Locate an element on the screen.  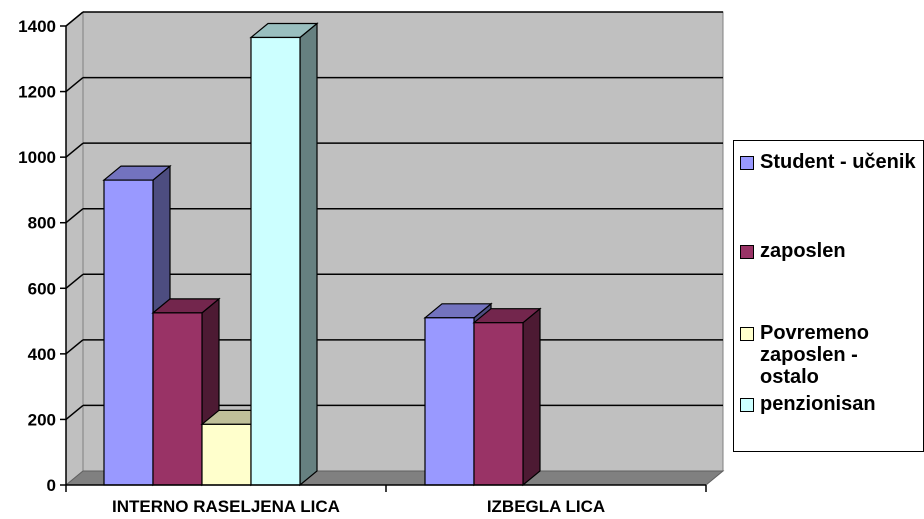
y-tick-labels: 0 200 400 600 800 1000 1200 1400 is located at coordinates (37, 256).